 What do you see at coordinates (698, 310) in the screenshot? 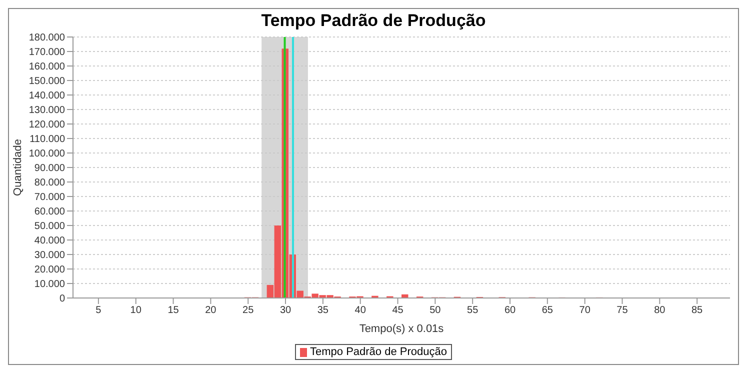
I see `x-tick-label: 85` at bounding box center [698, 310].